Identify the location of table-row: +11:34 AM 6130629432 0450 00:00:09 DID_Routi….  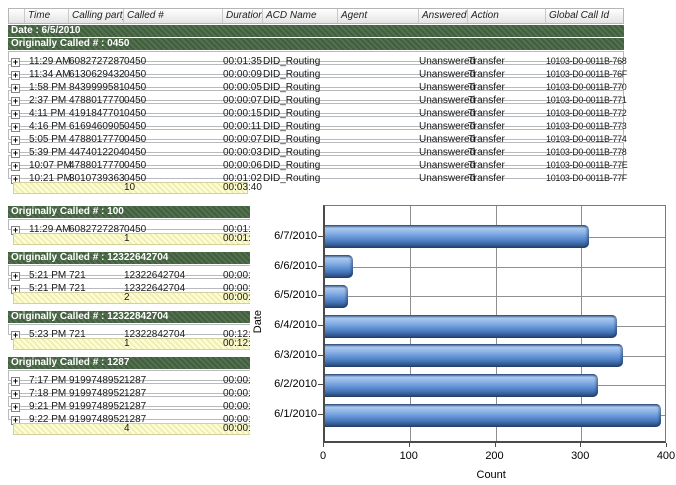
(317, 72).